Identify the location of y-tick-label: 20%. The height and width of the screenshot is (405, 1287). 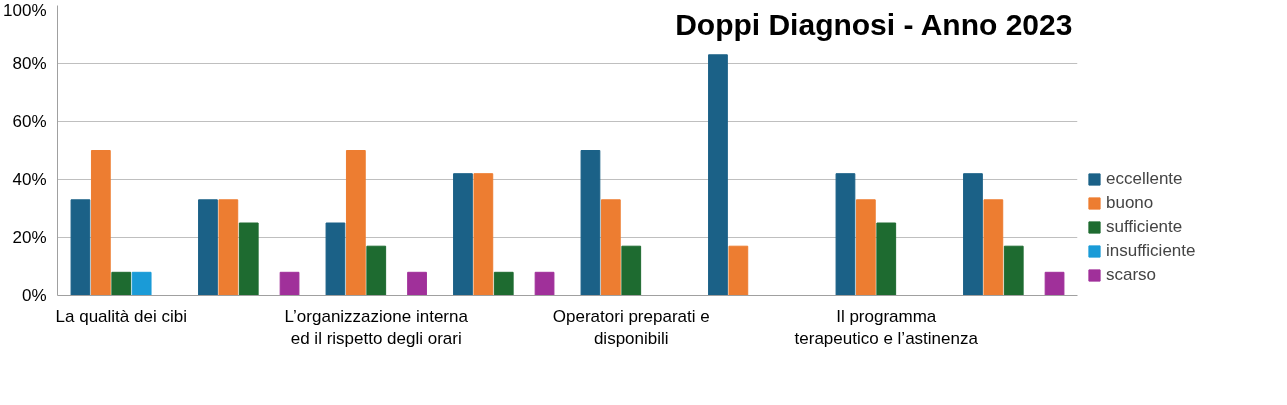
(29, 237).